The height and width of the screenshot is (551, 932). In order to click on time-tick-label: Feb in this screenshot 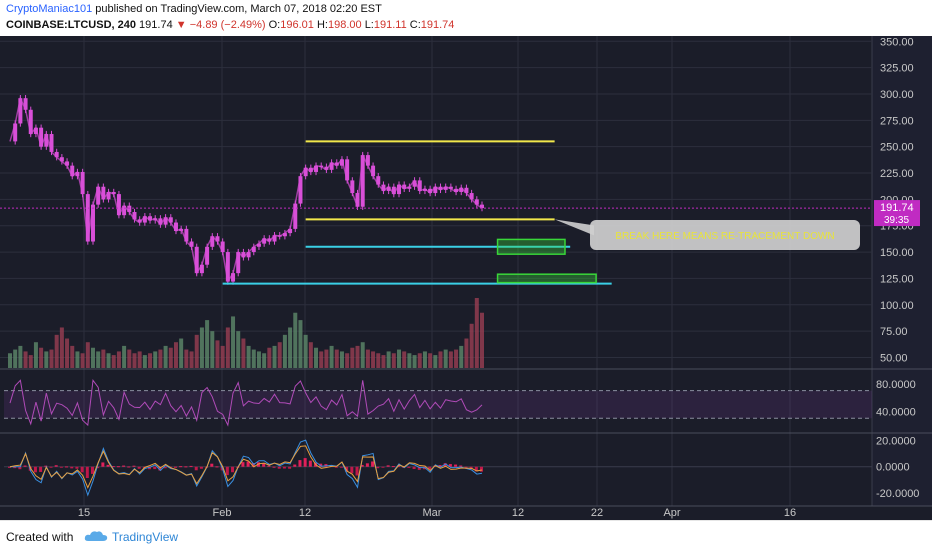, I will do `click(222, 513)`.